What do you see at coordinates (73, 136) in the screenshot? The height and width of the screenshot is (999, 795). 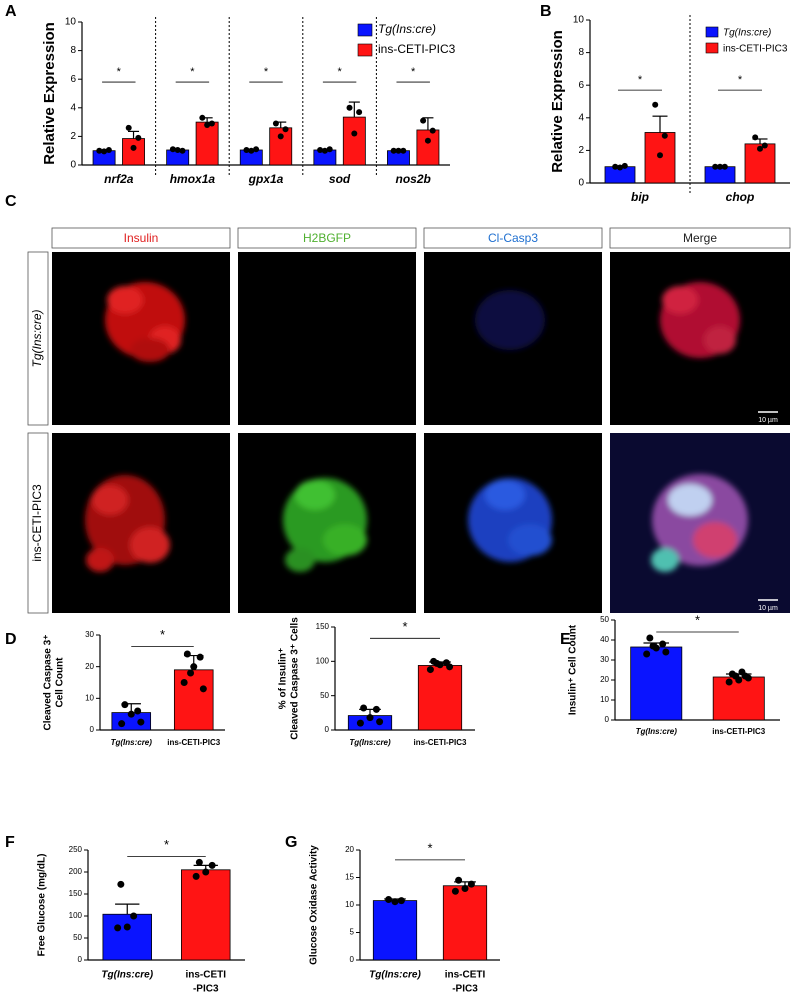 I see `y-tick-label: 2` at bounding box center [73, 136].